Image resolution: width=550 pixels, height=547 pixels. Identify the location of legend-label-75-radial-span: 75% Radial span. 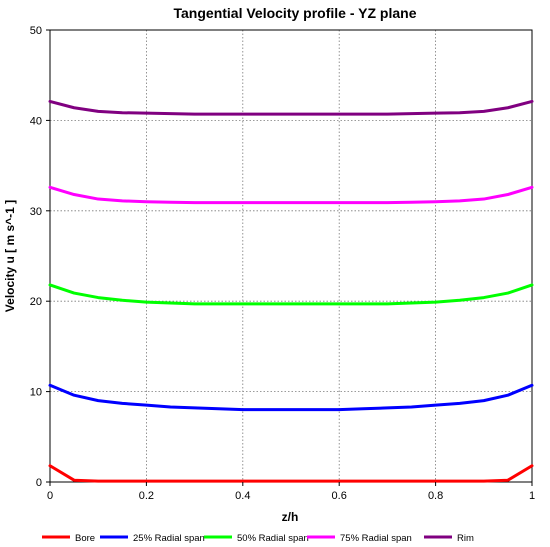
(376, 538).